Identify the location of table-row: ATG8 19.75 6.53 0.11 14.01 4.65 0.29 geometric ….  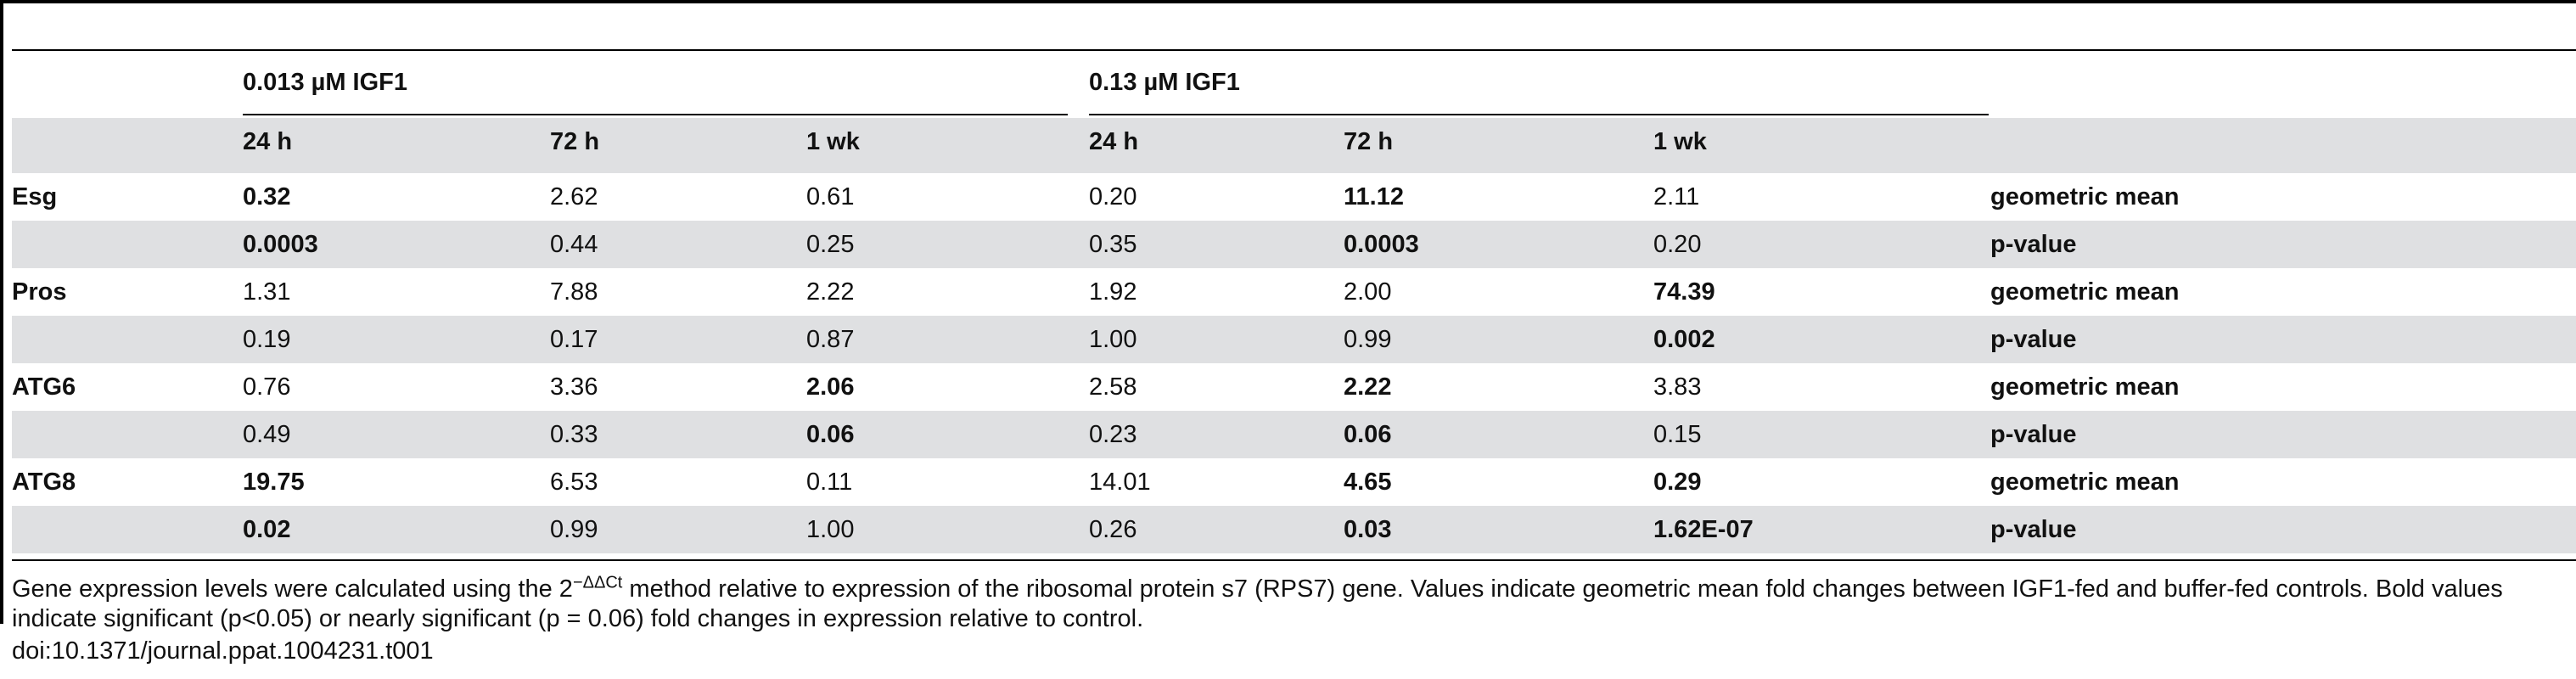
(1294, 482).